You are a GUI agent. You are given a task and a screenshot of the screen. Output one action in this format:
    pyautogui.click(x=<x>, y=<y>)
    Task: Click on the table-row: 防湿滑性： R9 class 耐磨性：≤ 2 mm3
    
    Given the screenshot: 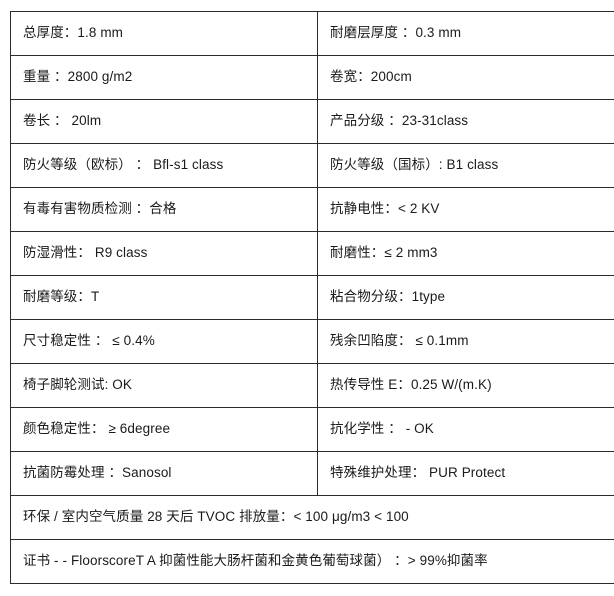 What is the action you would take?
    pyautogui.click(x=312, y=253)
    